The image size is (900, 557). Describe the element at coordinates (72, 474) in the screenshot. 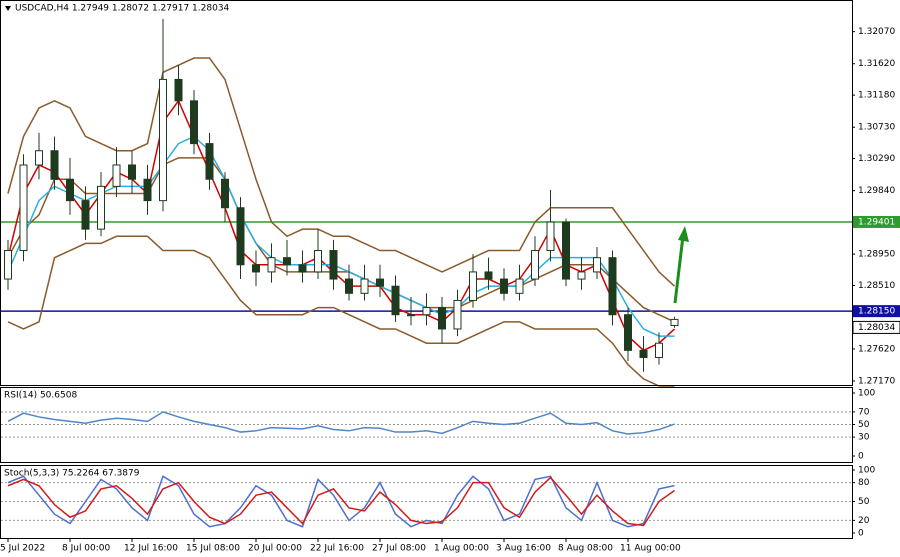

I see `stoch-title: Stoch(5,3,3) 75.2264 67.3879` at that location.